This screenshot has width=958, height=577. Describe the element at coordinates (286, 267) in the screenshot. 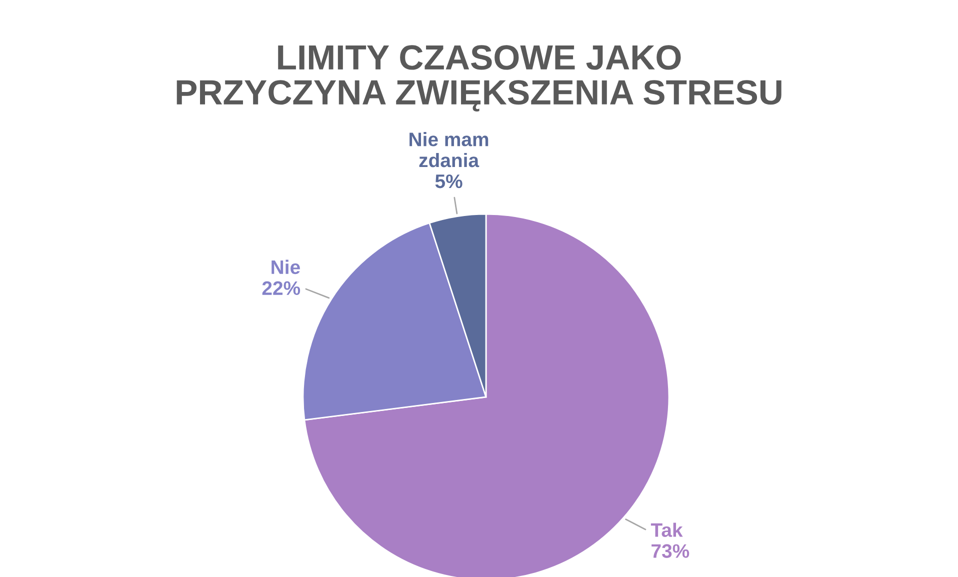

I see `slice-label: Nie` at that location.